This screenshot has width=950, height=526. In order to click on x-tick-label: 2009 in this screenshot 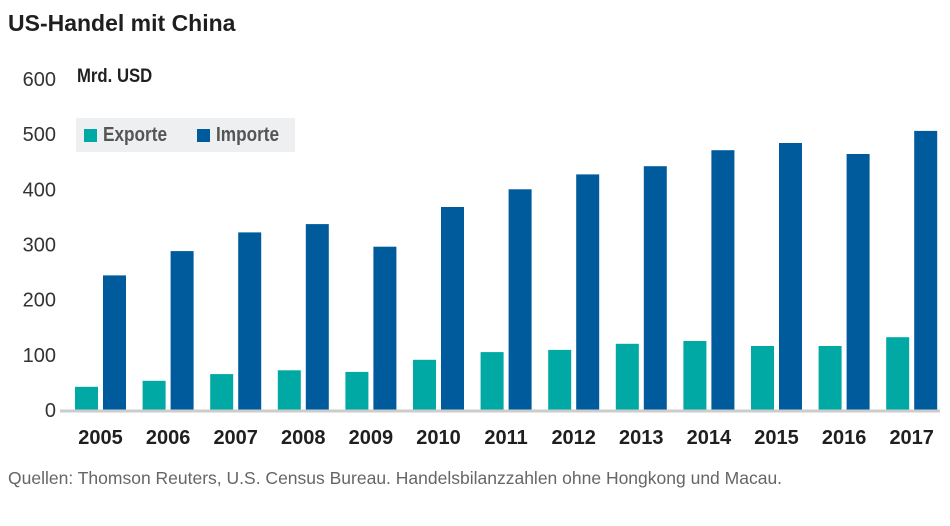, I will do `click(371, 438)`.